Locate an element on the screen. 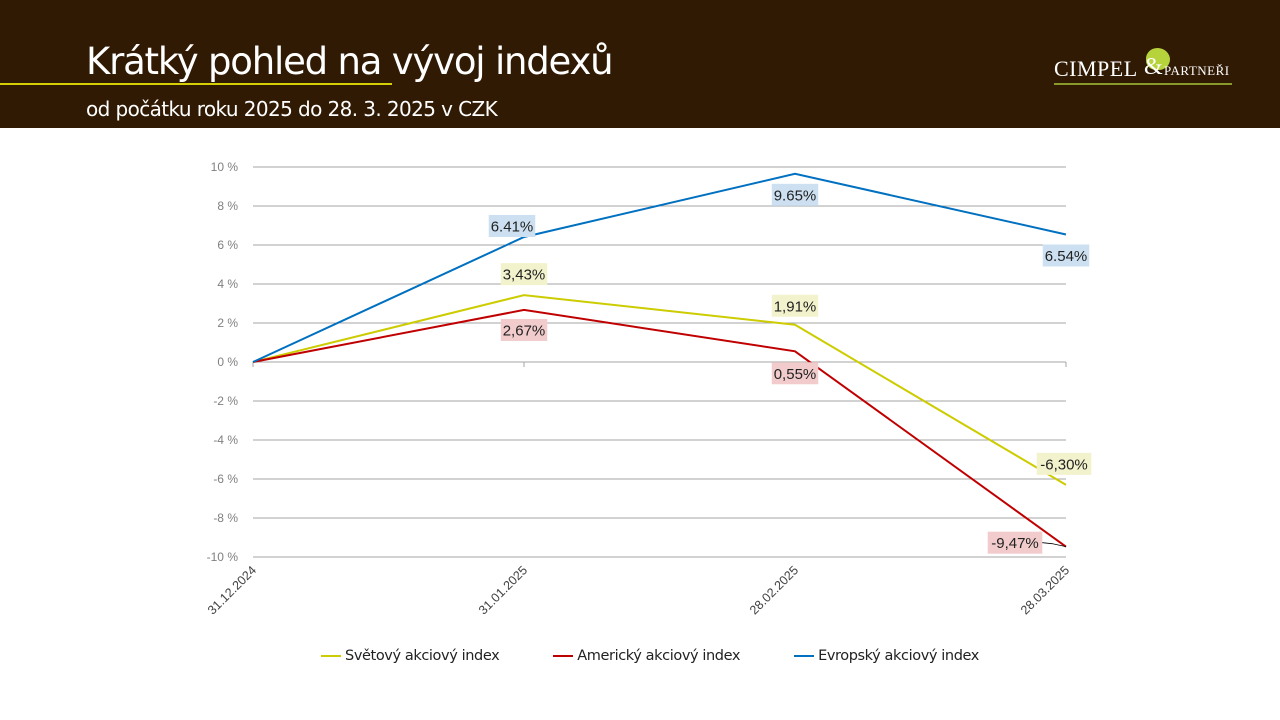  page-title: Krátký pohled na vývoj indexů is located at coordinates (350, 61).